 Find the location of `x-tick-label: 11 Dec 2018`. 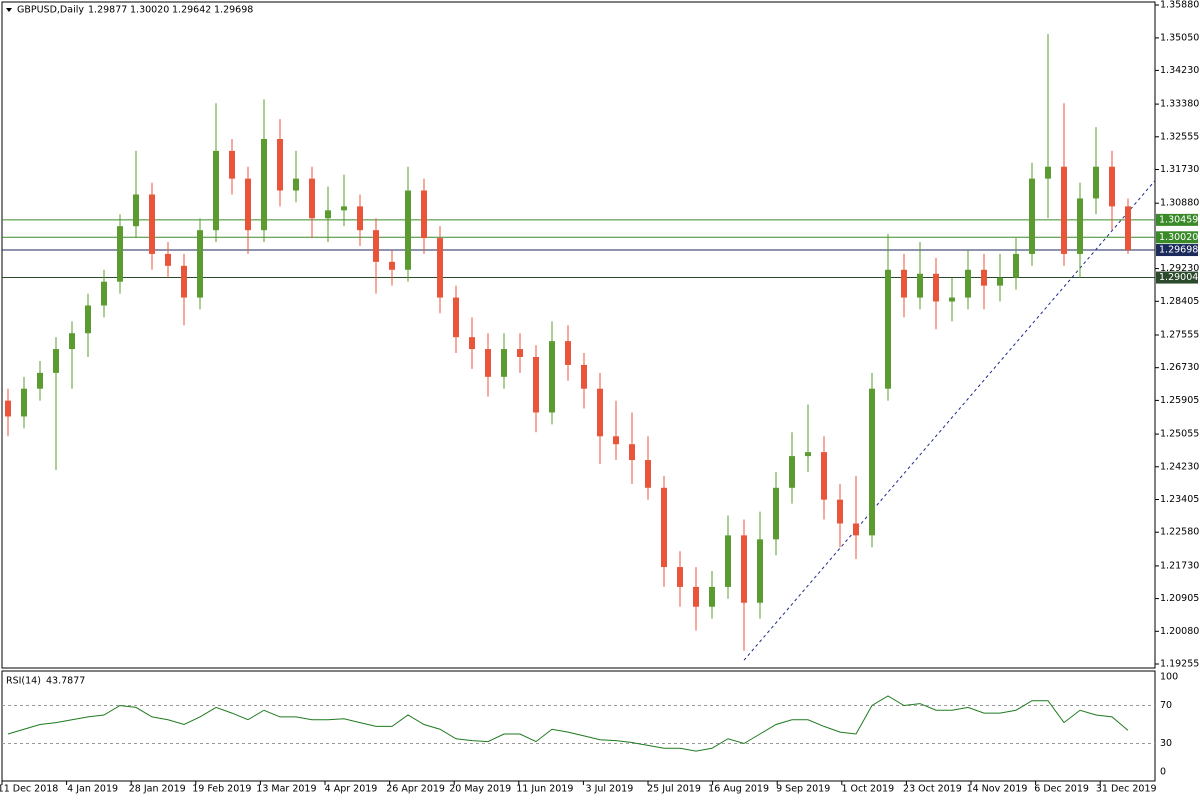

x-tick-label: 11 Dec 2018 is located at coordinates (29, 789).